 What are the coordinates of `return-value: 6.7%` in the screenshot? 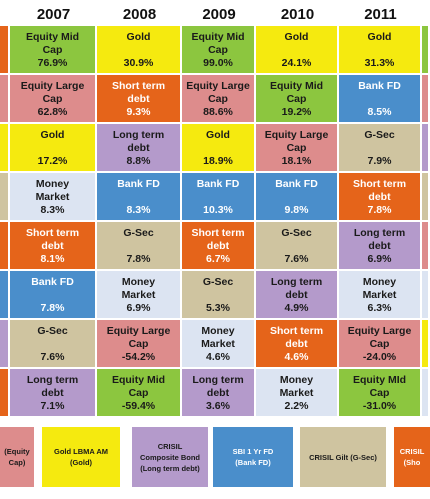 It's located at (218, 258).